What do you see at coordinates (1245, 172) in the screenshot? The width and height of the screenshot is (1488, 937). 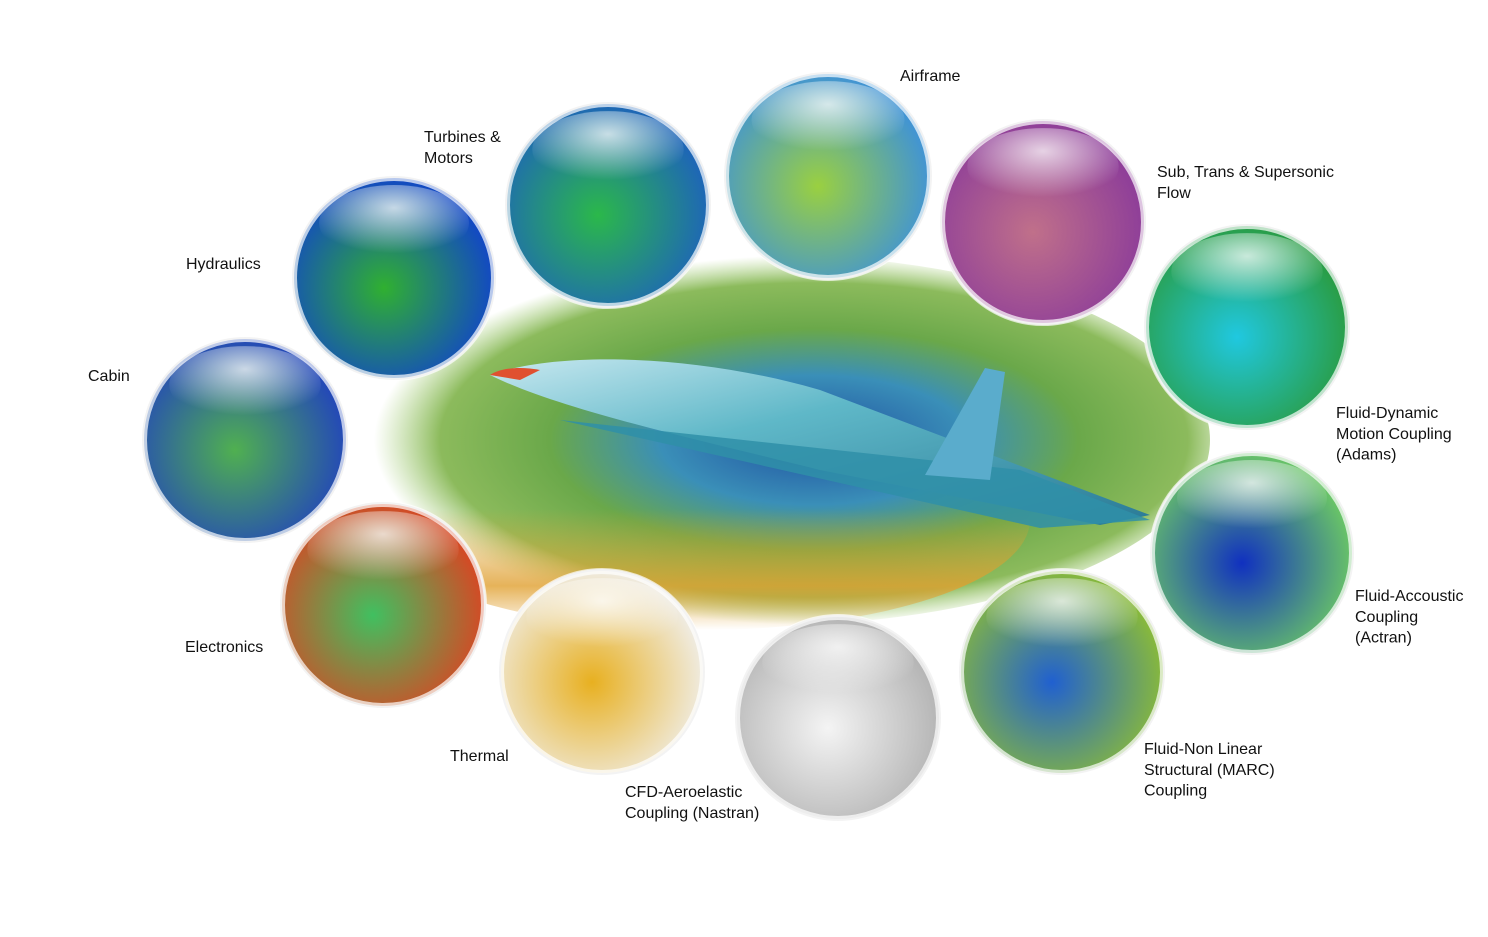 I see `topic-label: Sub, Trans & Supersonic` at bounding box center [1245, 172].